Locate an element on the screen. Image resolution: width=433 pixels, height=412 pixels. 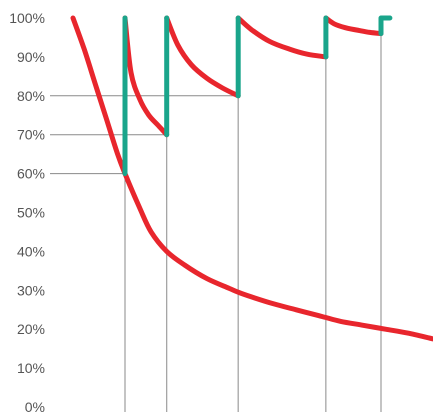
y-tick-label-9: 90% is located at coordinates (31, 57).